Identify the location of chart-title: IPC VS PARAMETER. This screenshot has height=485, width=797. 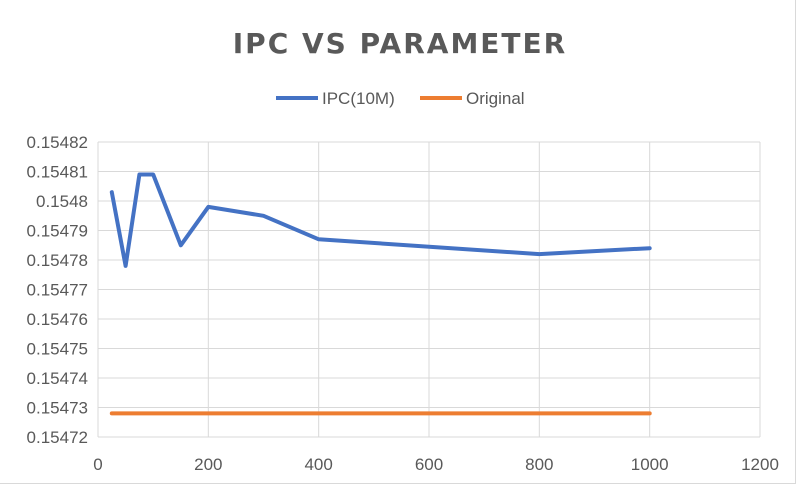
(400, 43).